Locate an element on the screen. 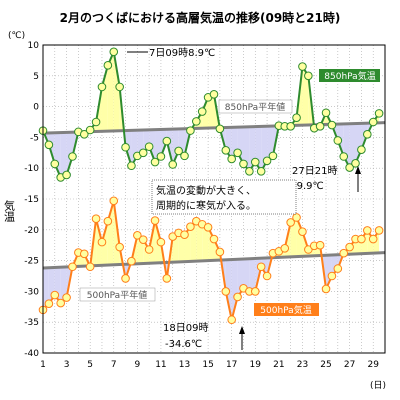 This screenshot has height=400, width=400. x-tick-label: 5 is located at coordinates (90, 365).